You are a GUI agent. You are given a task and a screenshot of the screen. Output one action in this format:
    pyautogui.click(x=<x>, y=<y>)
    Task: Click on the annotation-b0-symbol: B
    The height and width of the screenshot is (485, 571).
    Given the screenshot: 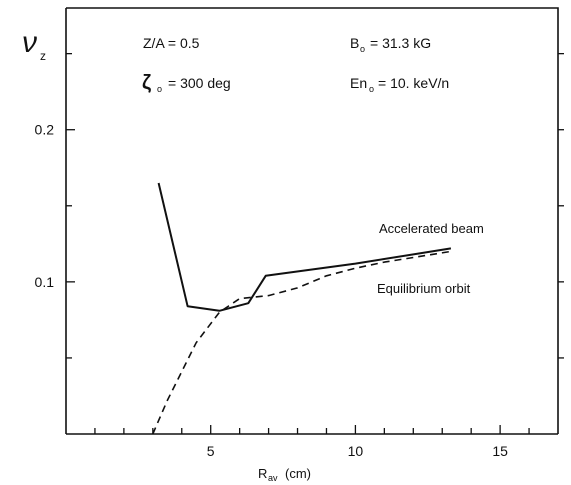 What is the action you would take?
    pyautogui.click(x=354, y=43)
    